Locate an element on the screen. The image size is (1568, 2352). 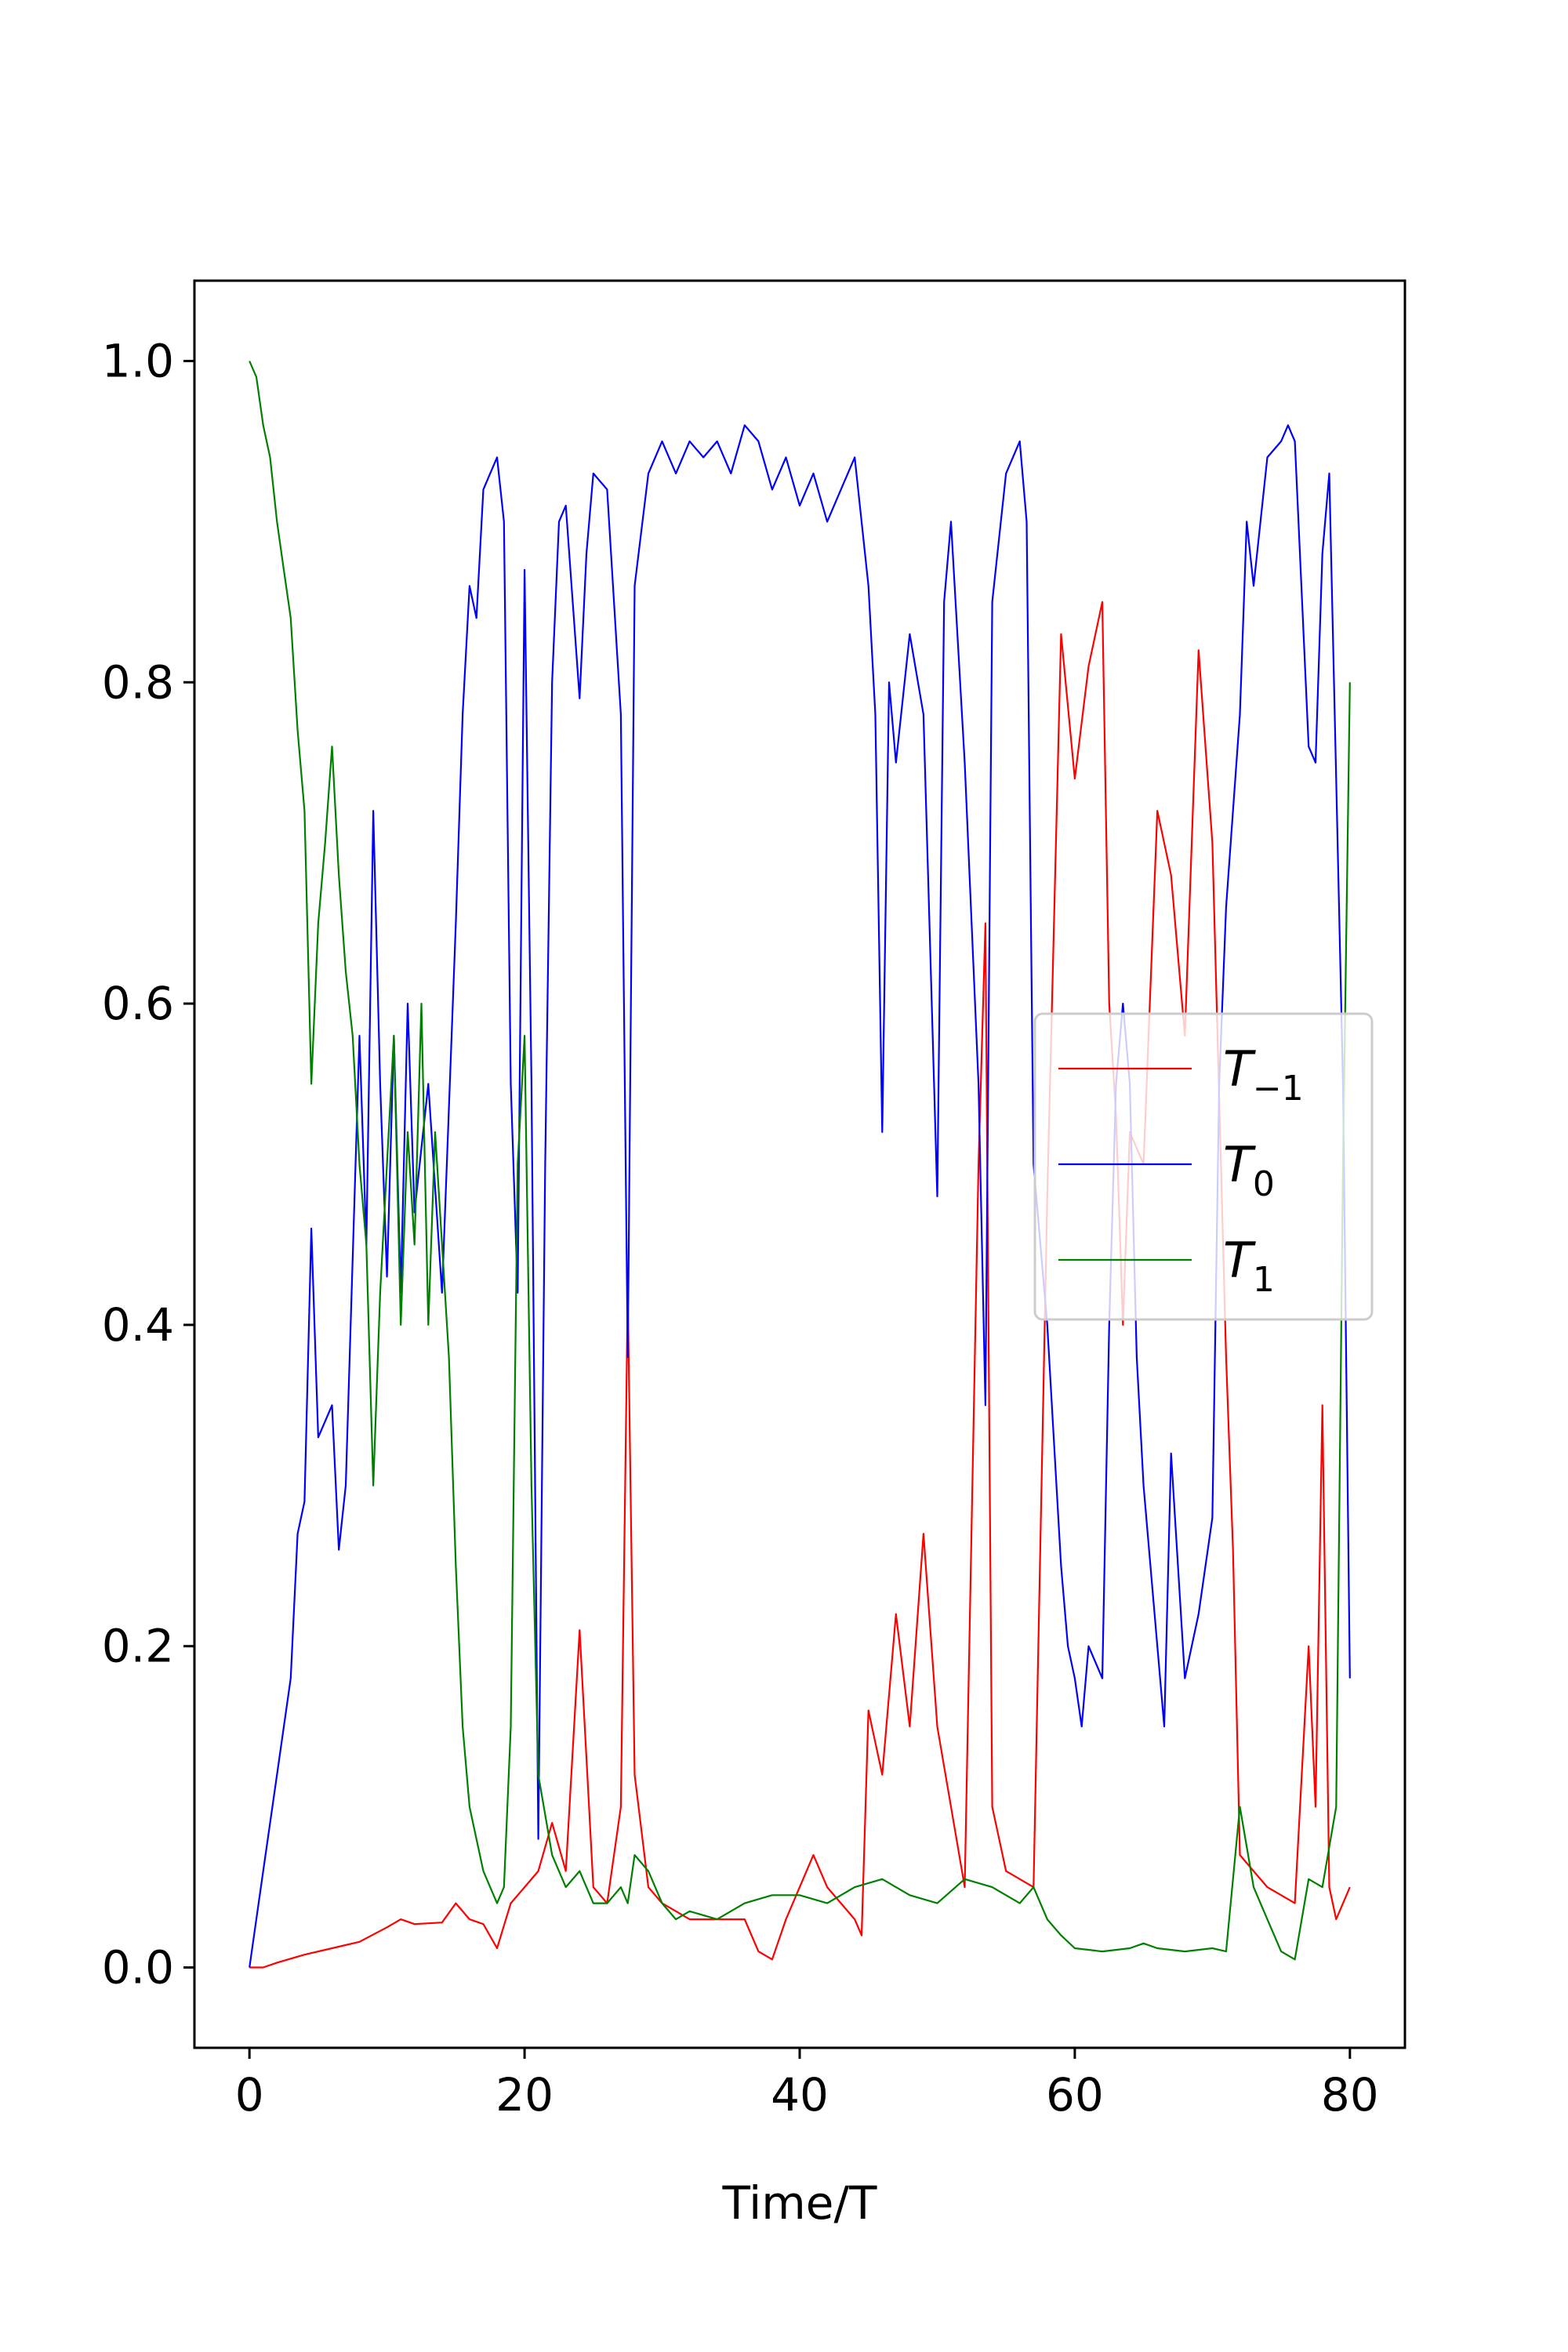
legend-label-1: T0 is located at coordinates (1249, 1170).